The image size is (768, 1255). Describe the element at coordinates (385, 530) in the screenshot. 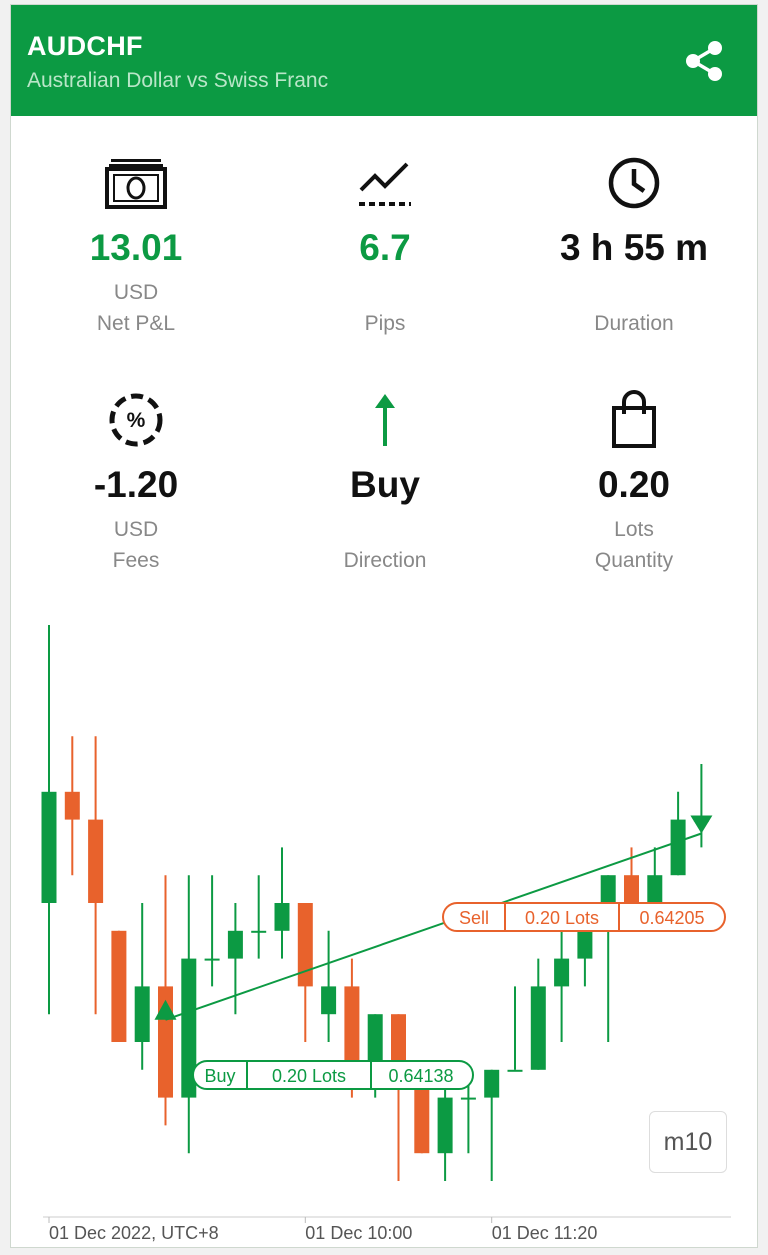

I see `direction-unit` at that location.